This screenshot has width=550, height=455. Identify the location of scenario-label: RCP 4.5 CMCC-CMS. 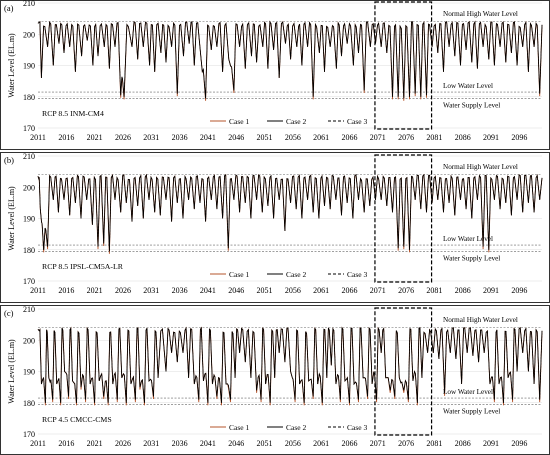
(77, 419).